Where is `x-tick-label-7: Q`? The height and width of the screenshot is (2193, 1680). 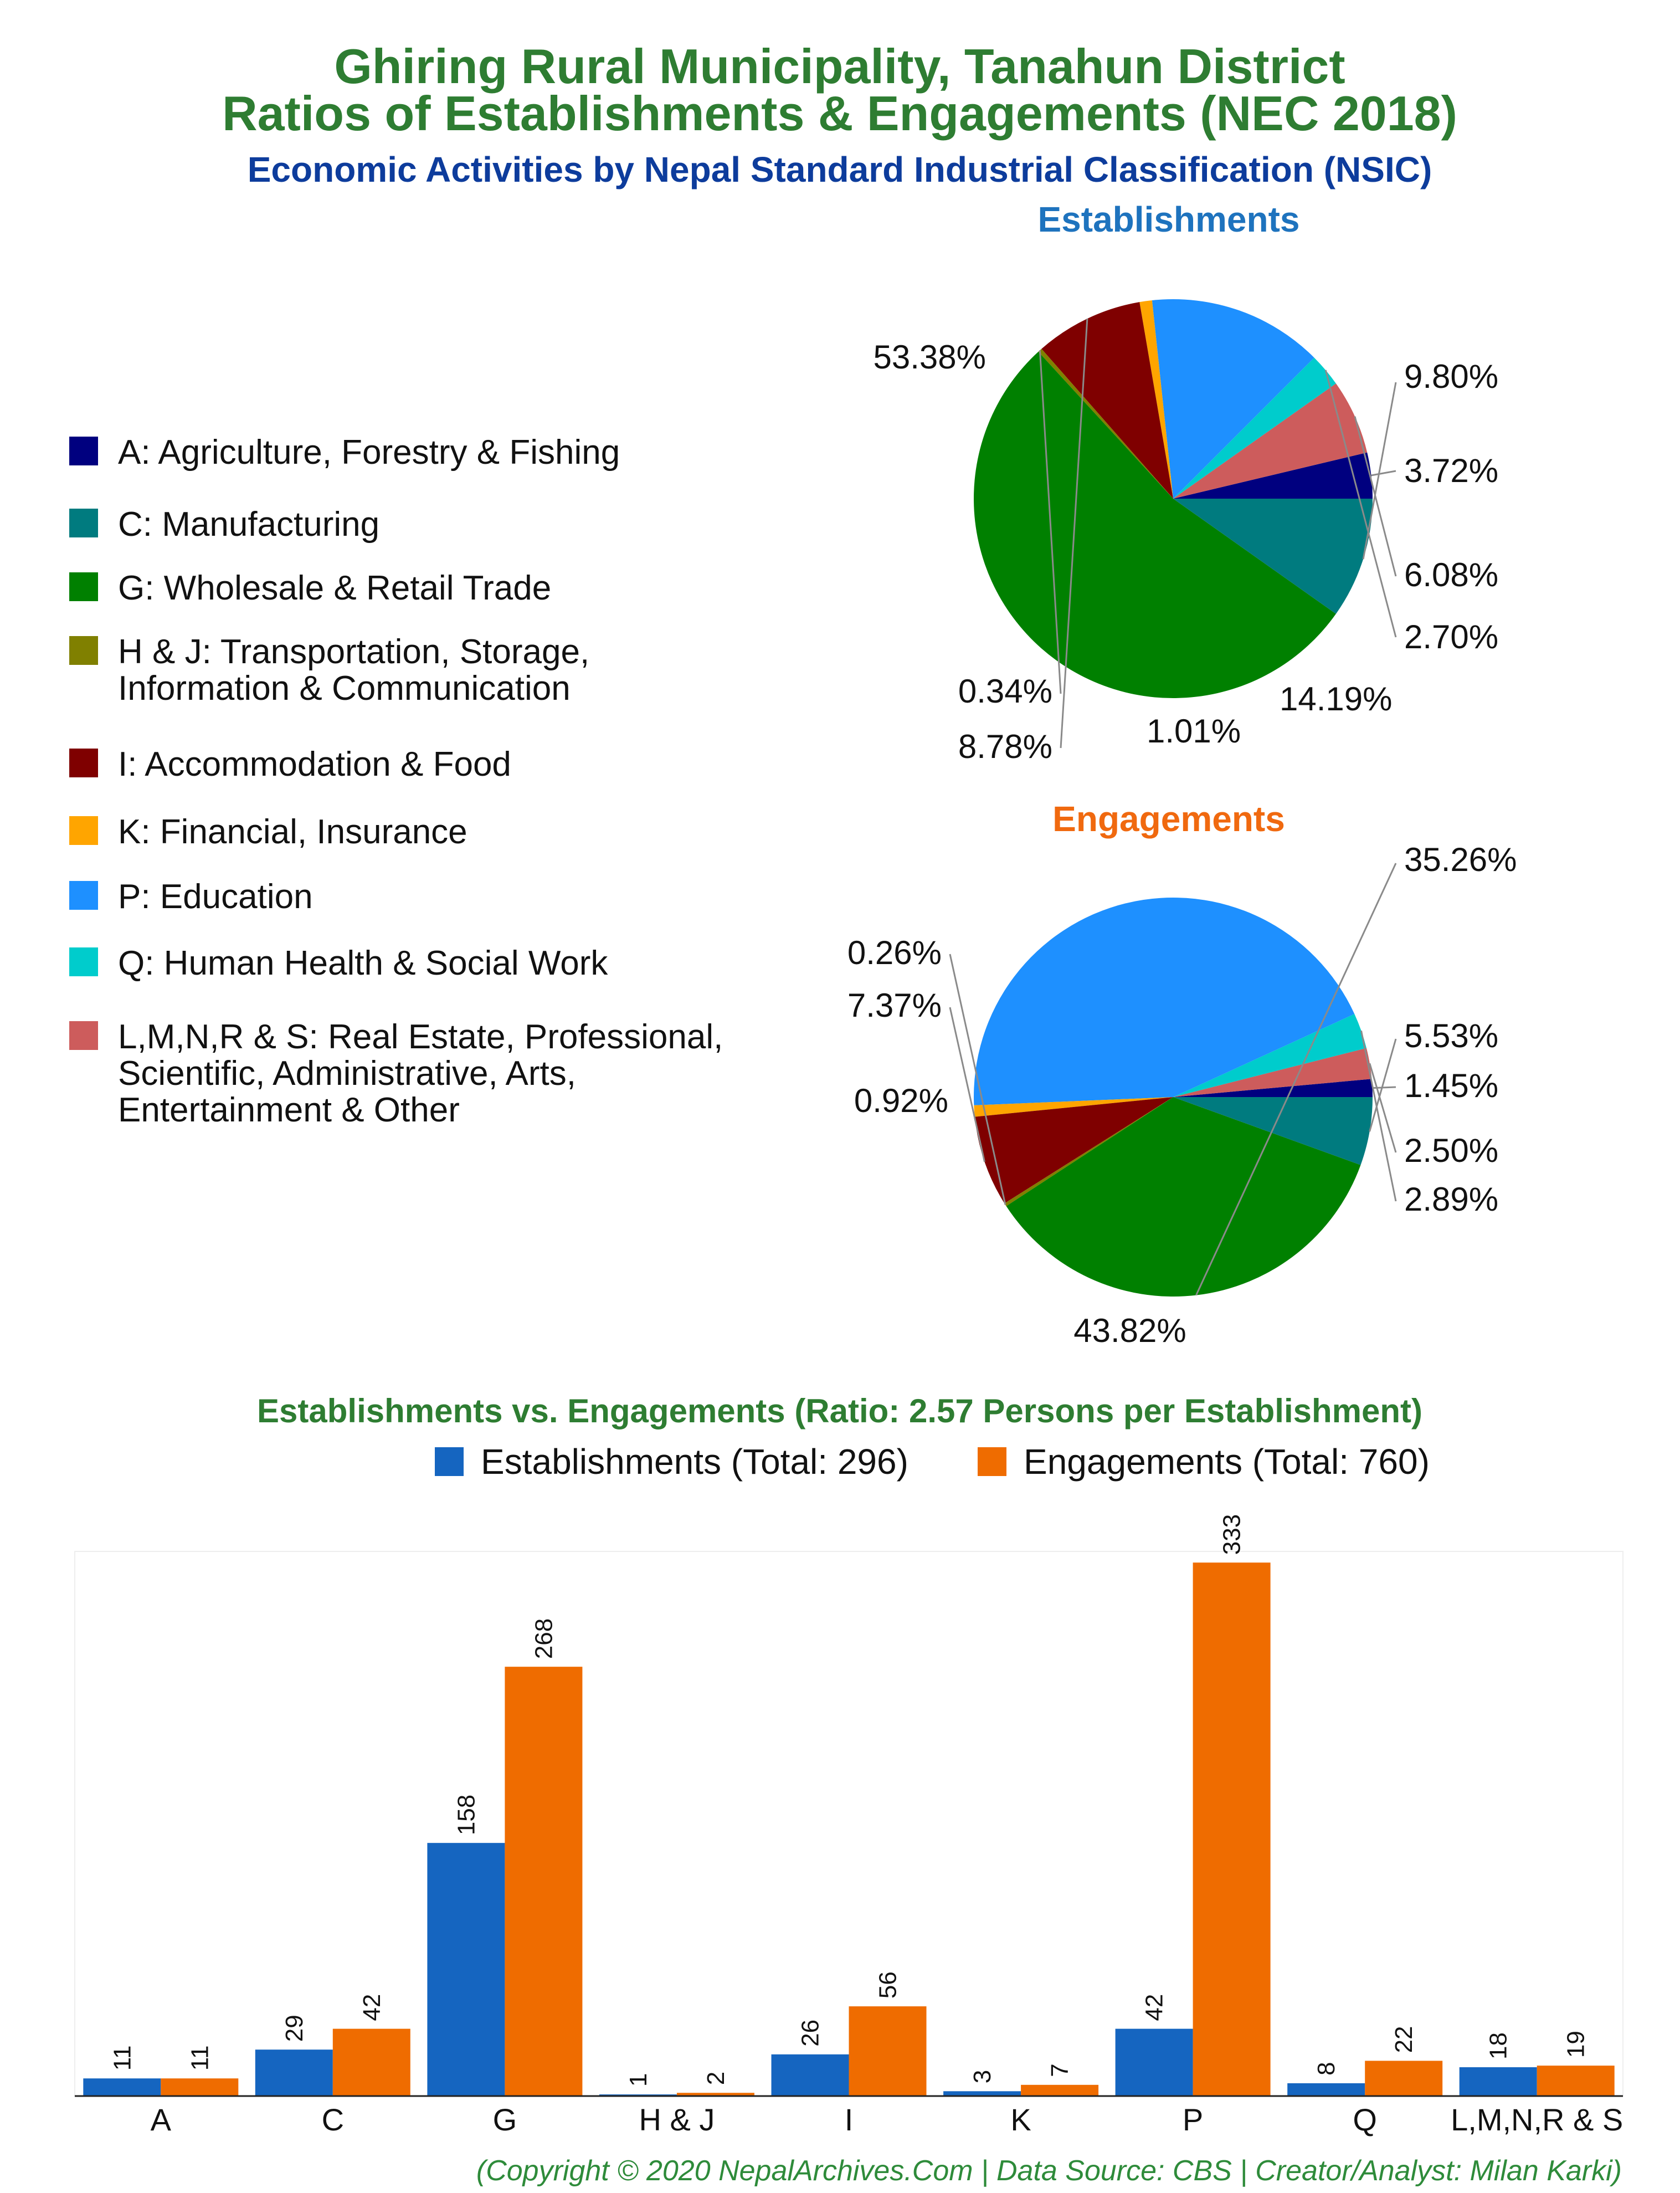 x-tick-label-7: Q is located at coordinates (1365, 2119).